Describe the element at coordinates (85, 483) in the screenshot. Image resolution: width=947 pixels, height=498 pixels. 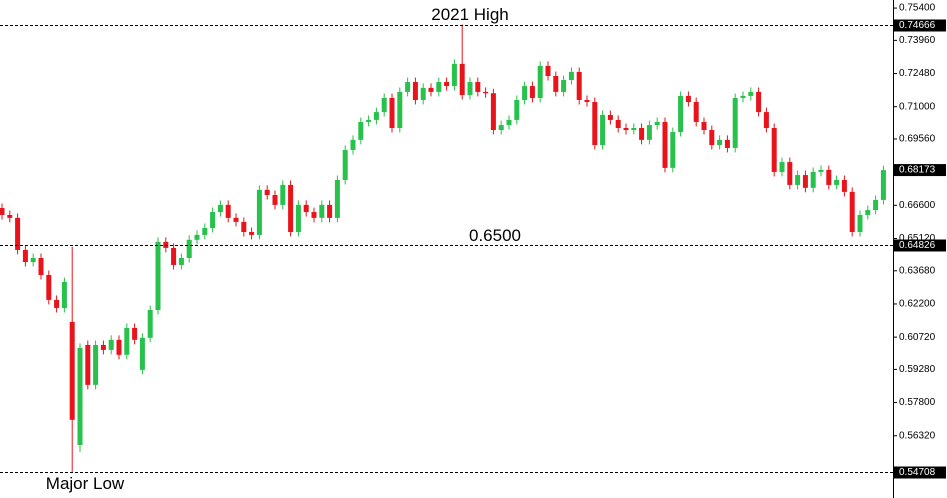
I see `level-note: Major Low` at that location.